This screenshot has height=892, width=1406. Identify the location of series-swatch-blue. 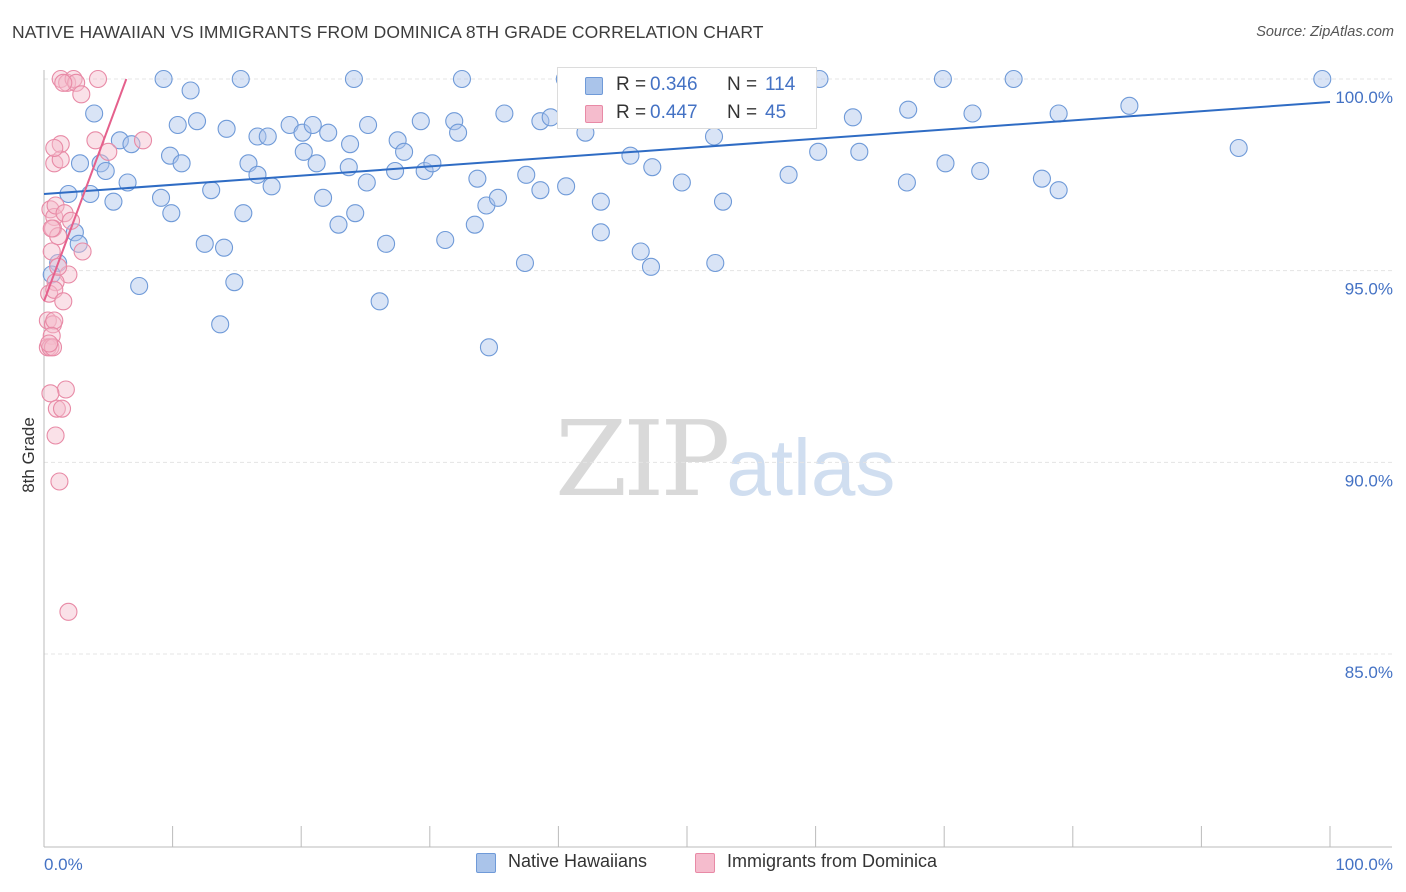
(486, 863).